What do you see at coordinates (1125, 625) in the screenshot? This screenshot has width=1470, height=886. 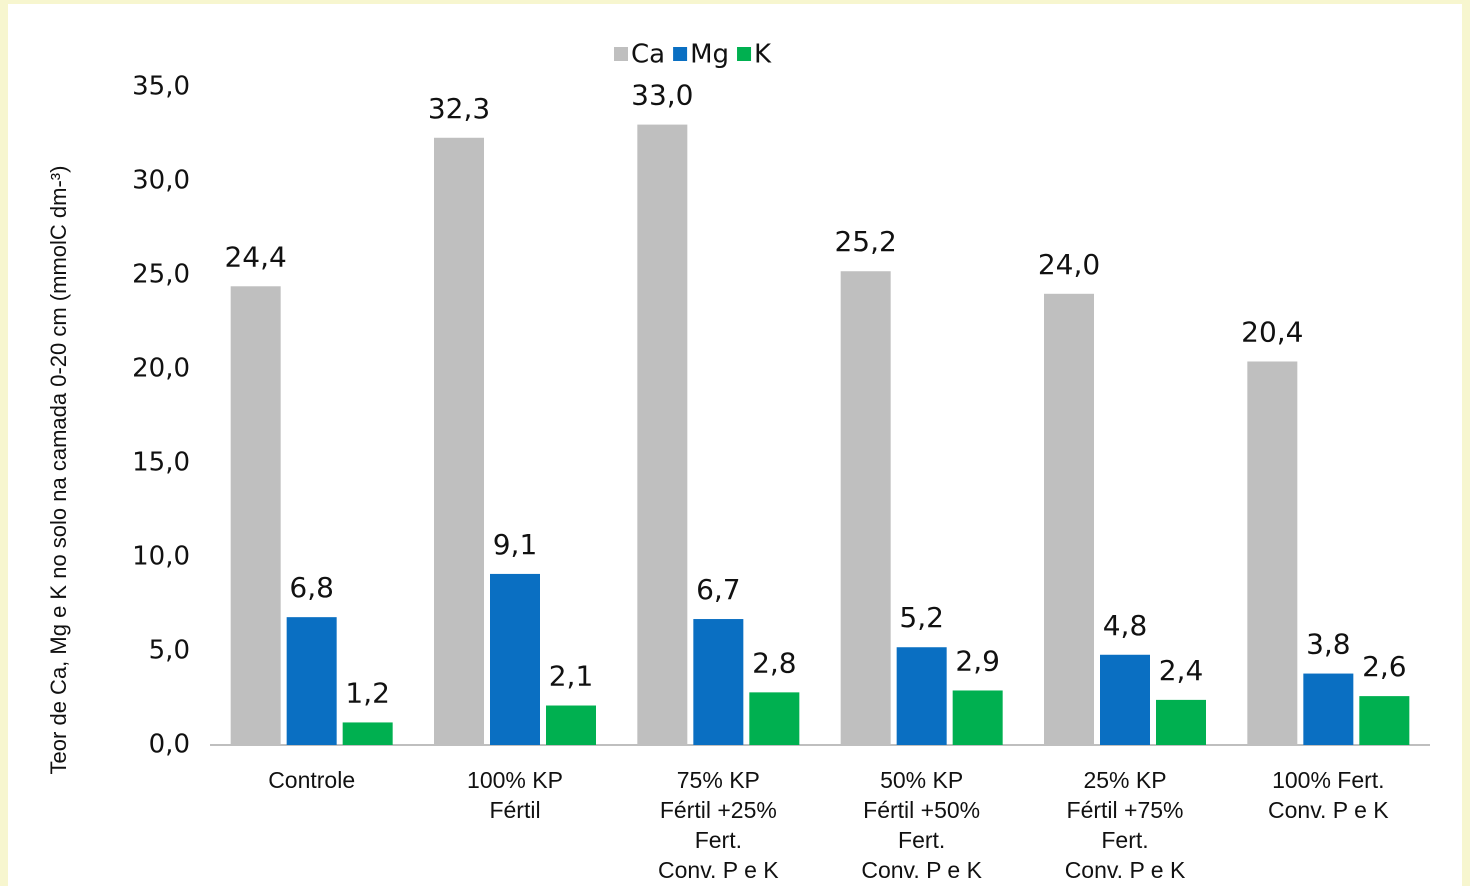 I see `data-label: 4,8` at bounding box center [1125, 625].